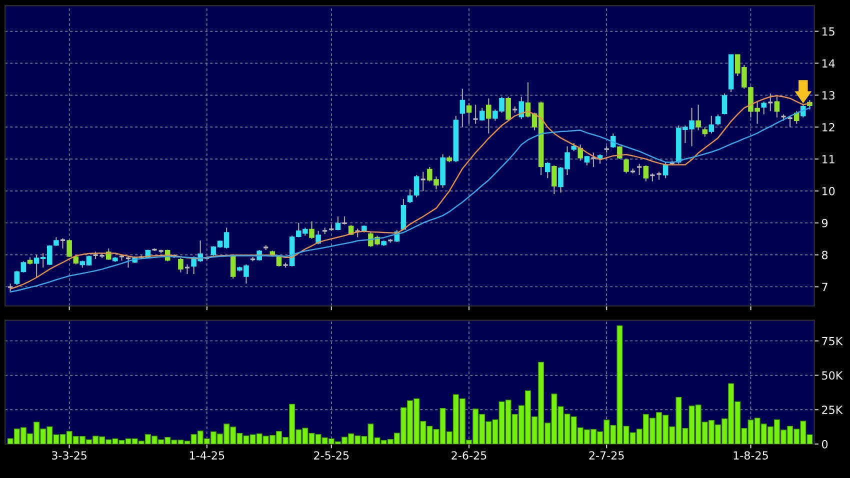  Describe the element at coordinates (751, 455) in the screenshot. I see `x-tick-label: 1-8-25` at that location.